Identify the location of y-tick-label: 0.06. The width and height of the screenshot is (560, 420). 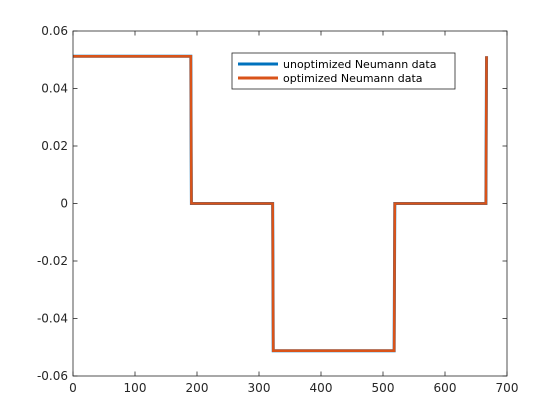
(54, 31).